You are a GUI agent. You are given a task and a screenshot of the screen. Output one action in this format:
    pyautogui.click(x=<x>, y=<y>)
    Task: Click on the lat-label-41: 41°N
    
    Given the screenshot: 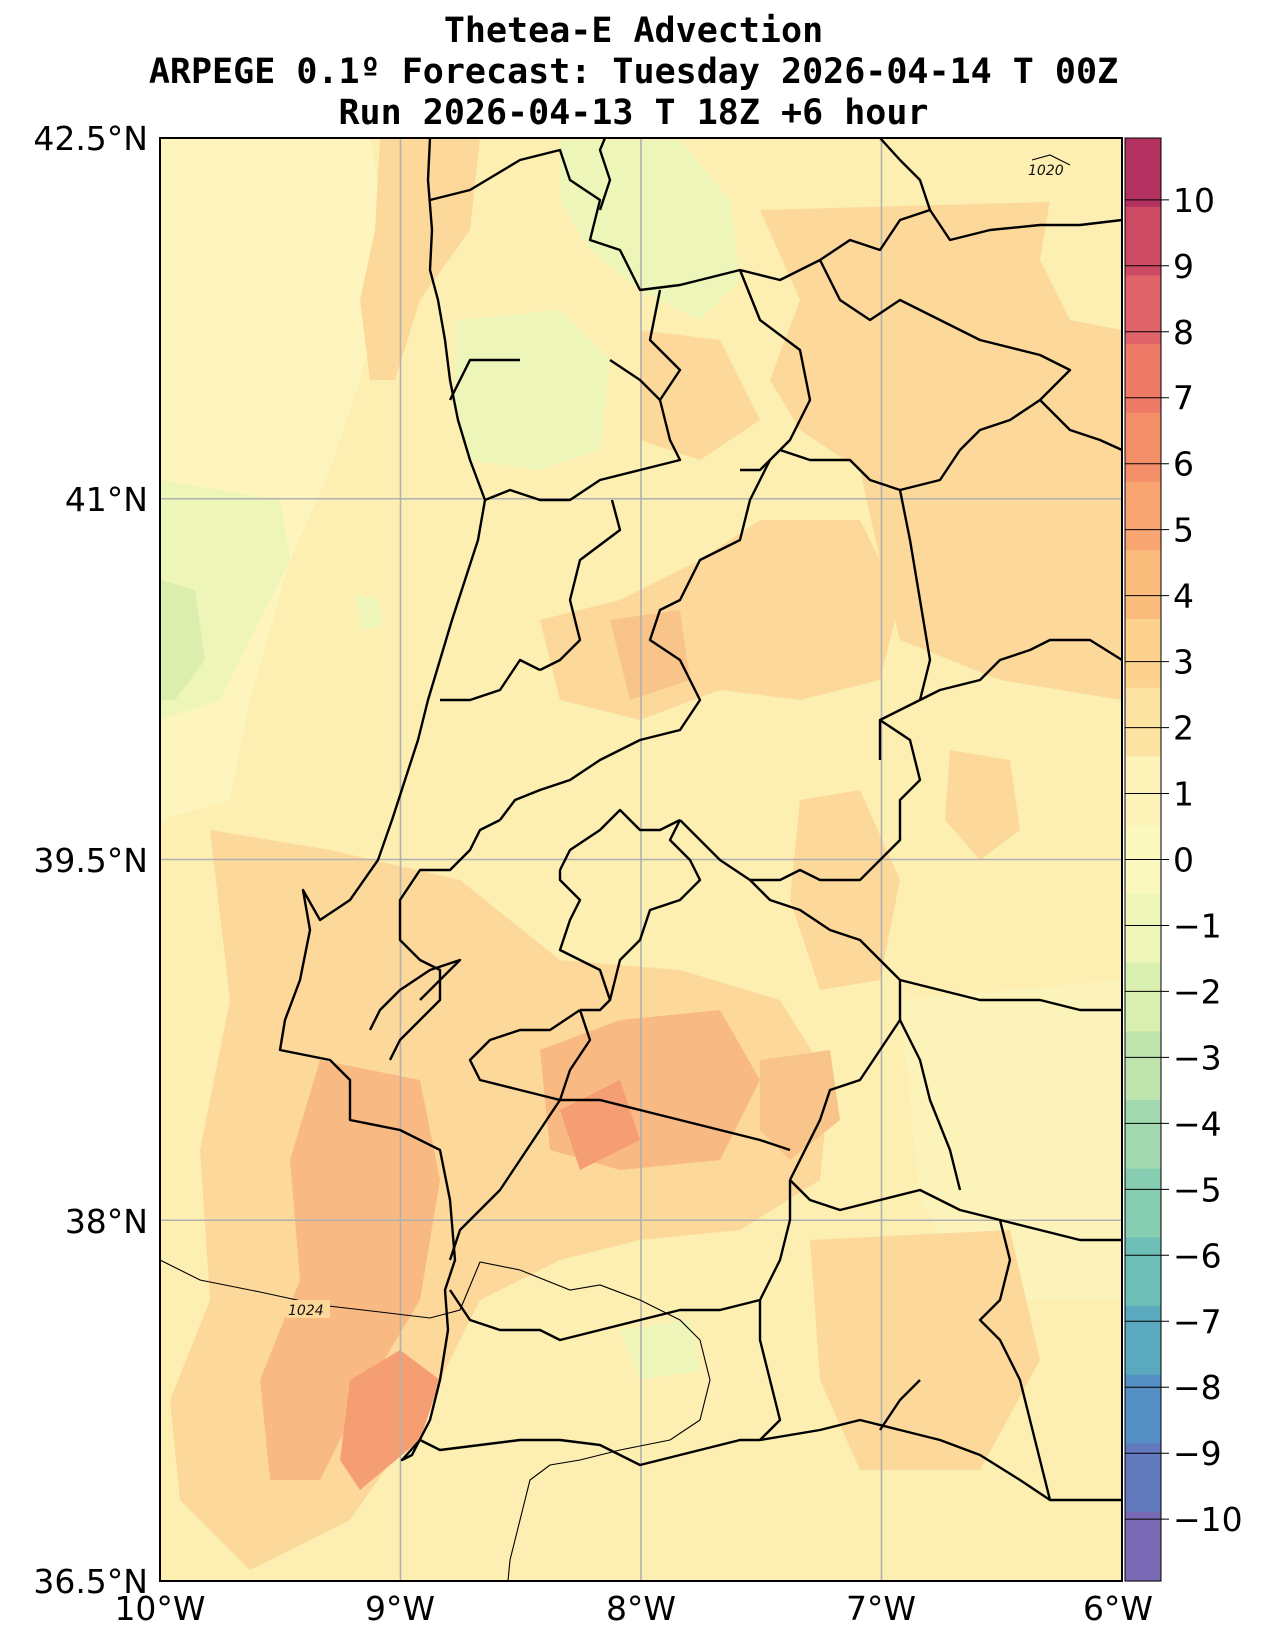 What is the action you would take?
    pyautogui.click(x=106, y=499)
    